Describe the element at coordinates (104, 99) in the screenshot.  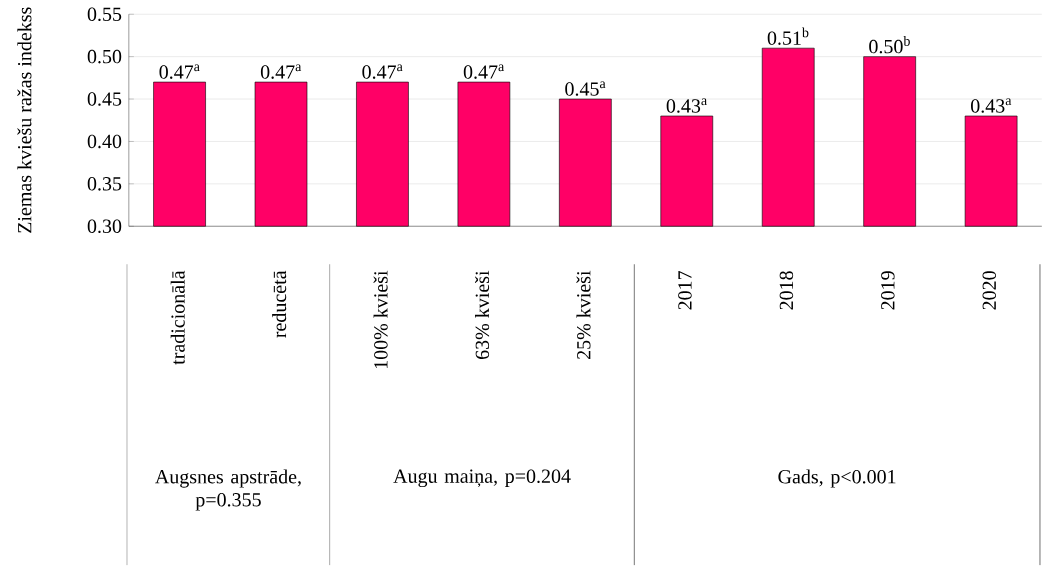
I see `y-tick-label: 0.45` at that location.